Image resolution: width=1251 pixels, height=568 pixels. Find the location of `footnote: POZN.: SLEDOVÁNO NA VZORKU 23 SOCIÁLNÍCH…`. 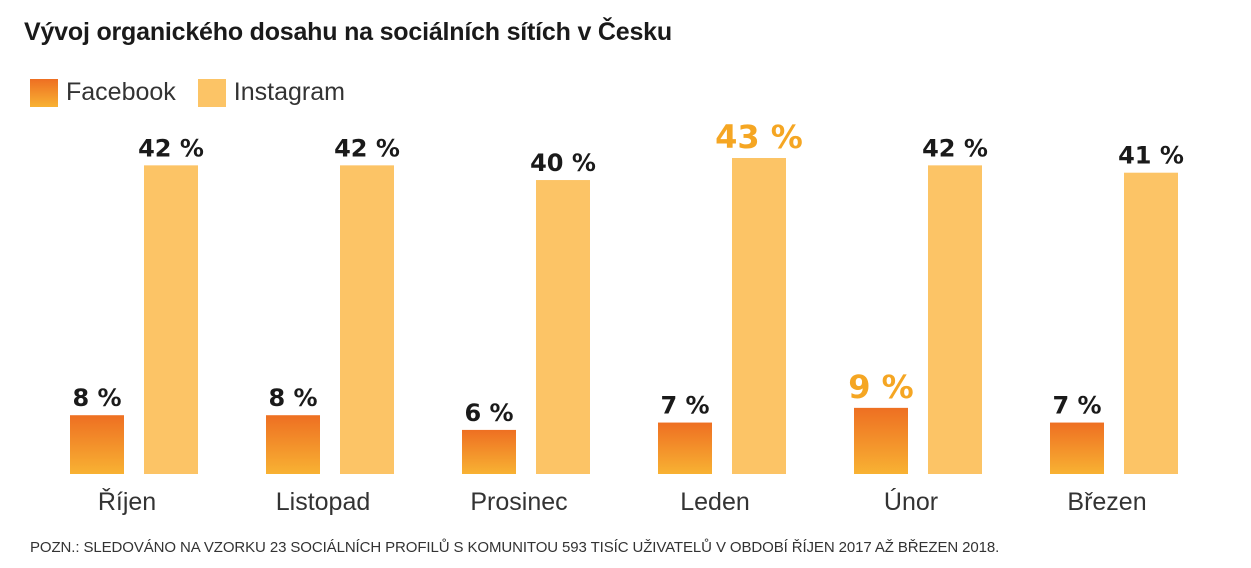

footnote: POZN.: SLEDOVÁNO NA VZORKU 23 SOCIÁLNÍCH… is located at coordinates (515, 547).